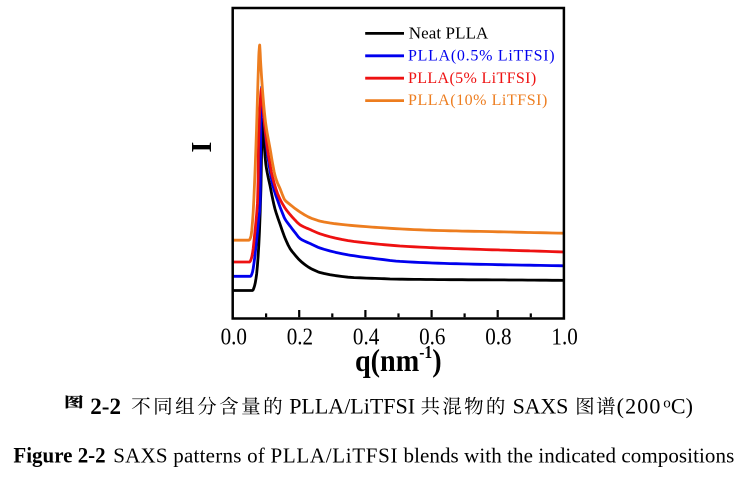  I want to click on svg-text: PLLA(5% LiTFSI), so click(472, 78).